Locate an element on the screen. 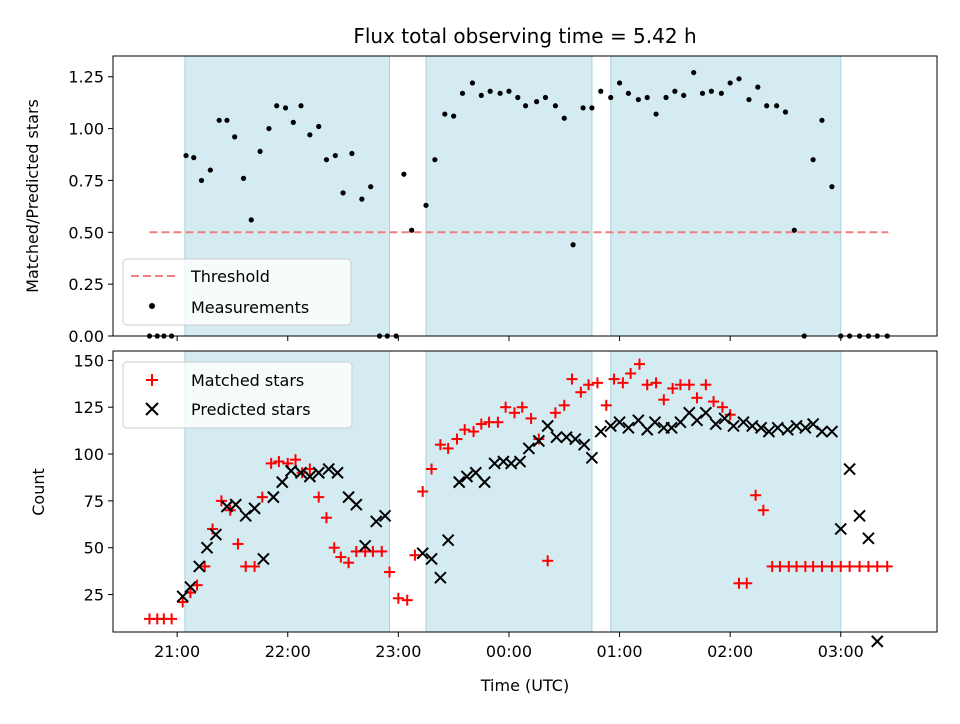 The width and height of the screenshot is (960, 724). top-ytick-label: 0.25 is located at coordinates (86, 284).